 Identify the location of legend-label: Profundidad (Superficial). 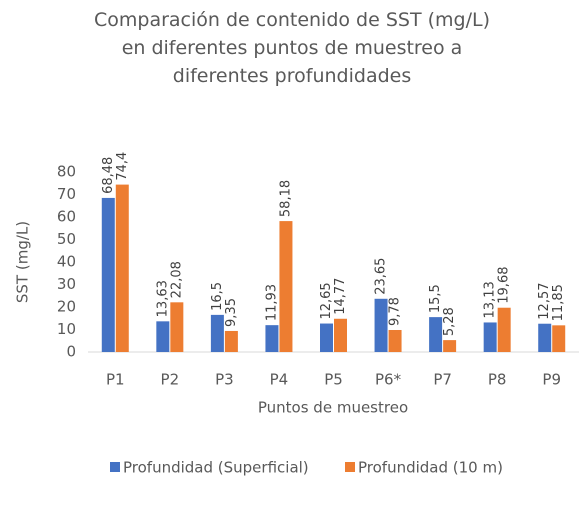
(216, 468).